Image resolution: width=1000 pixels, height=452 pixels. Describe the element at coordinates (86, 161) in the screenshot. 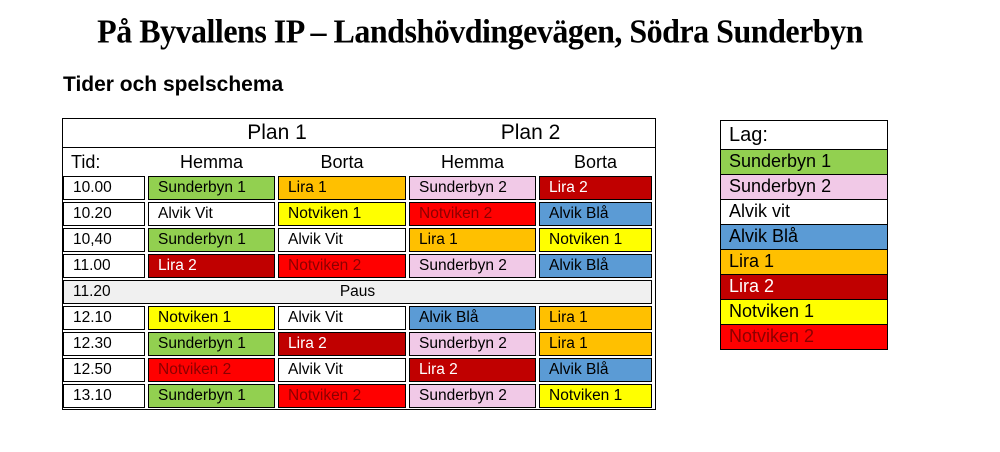

I see `tid-column-header: Tid:` at that location.